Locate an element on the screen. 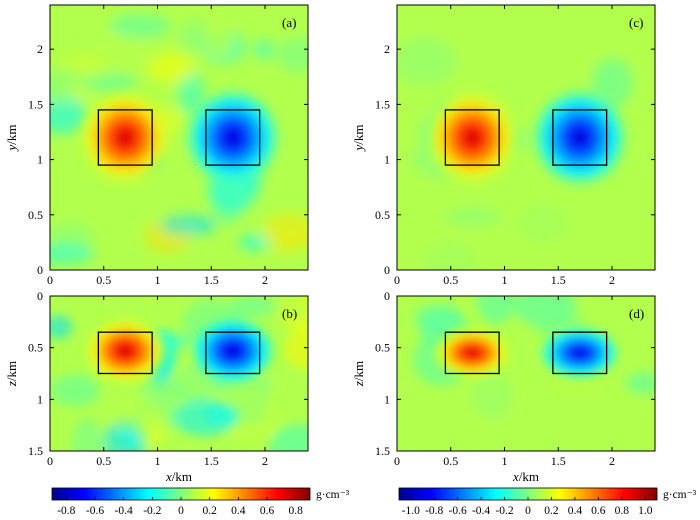  plot-frame is located at coordinates (526, 373).